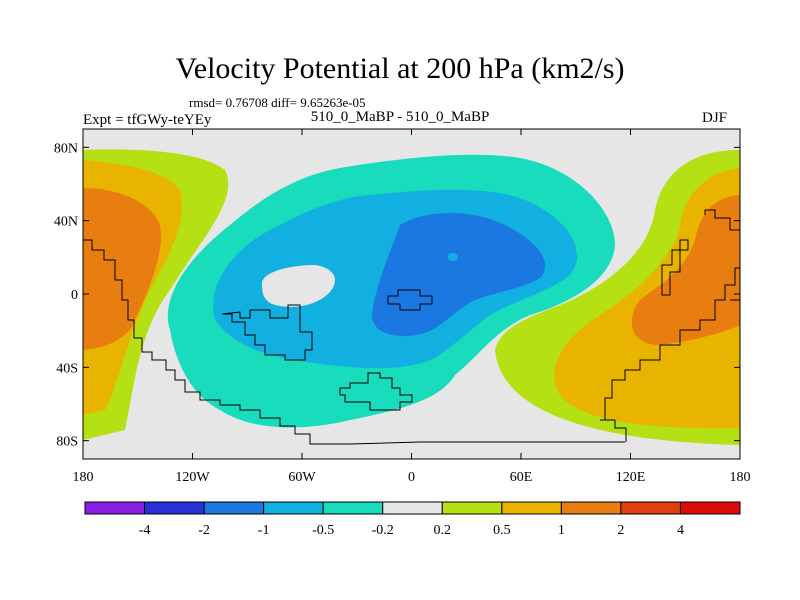 The image size is (800, 600). What do you see at coordinates (715, 118) in the screenshot?
I see `season-label: DJF` at bounding box center [715, 118].